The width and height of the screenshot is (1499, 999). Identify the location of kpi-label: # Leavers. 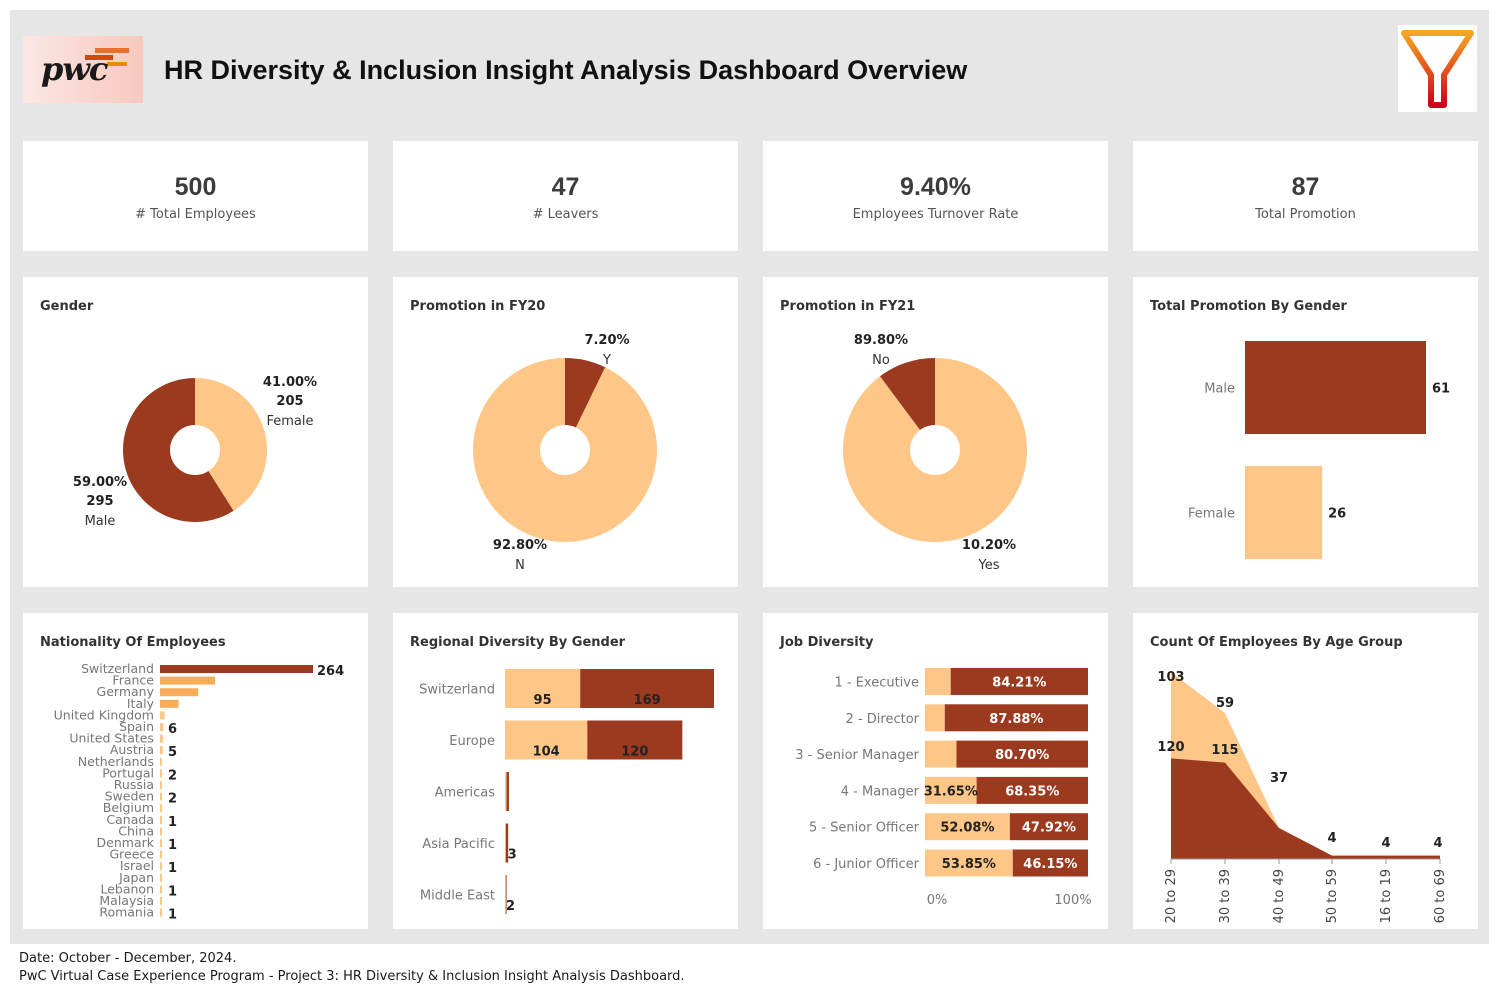
(565, 214).